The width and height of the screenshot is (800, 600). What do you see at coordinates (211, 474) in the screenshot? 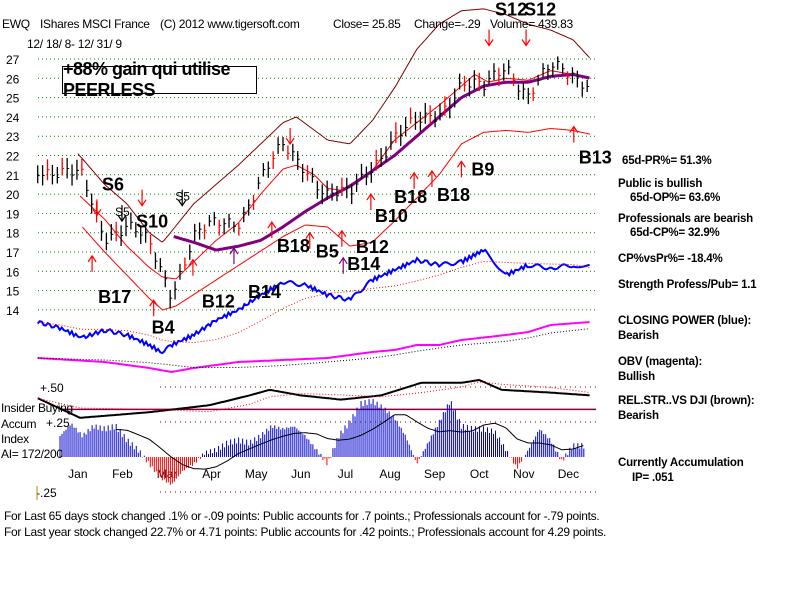
I see `month-label: Apr` at bounding box center [211, 474].